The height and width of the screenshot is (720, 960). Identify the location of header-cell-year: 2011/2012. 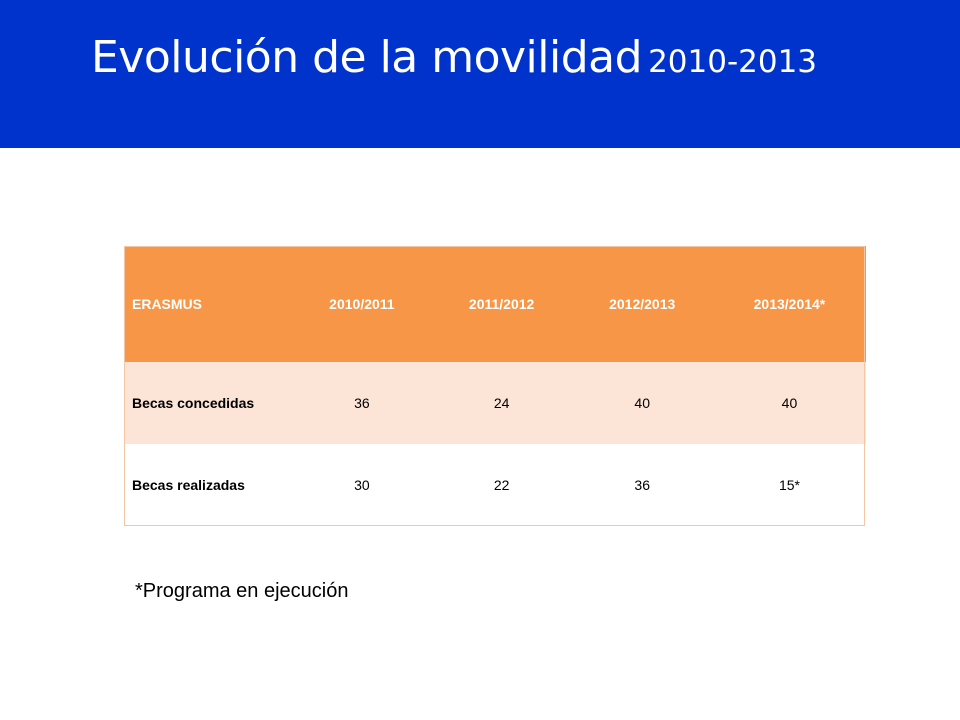
(501, 304).